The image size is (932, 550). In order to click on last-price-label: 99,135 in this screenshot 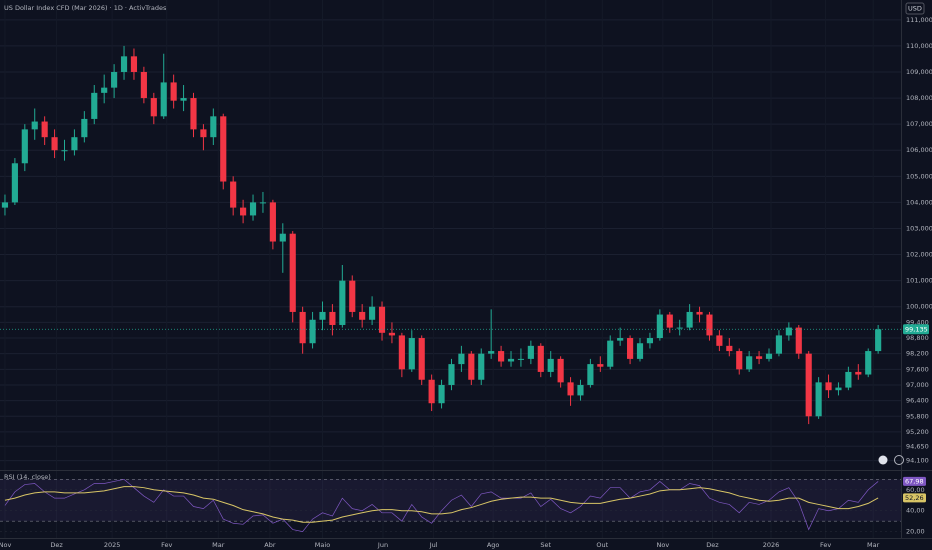, I will do `click(916, 329)`.